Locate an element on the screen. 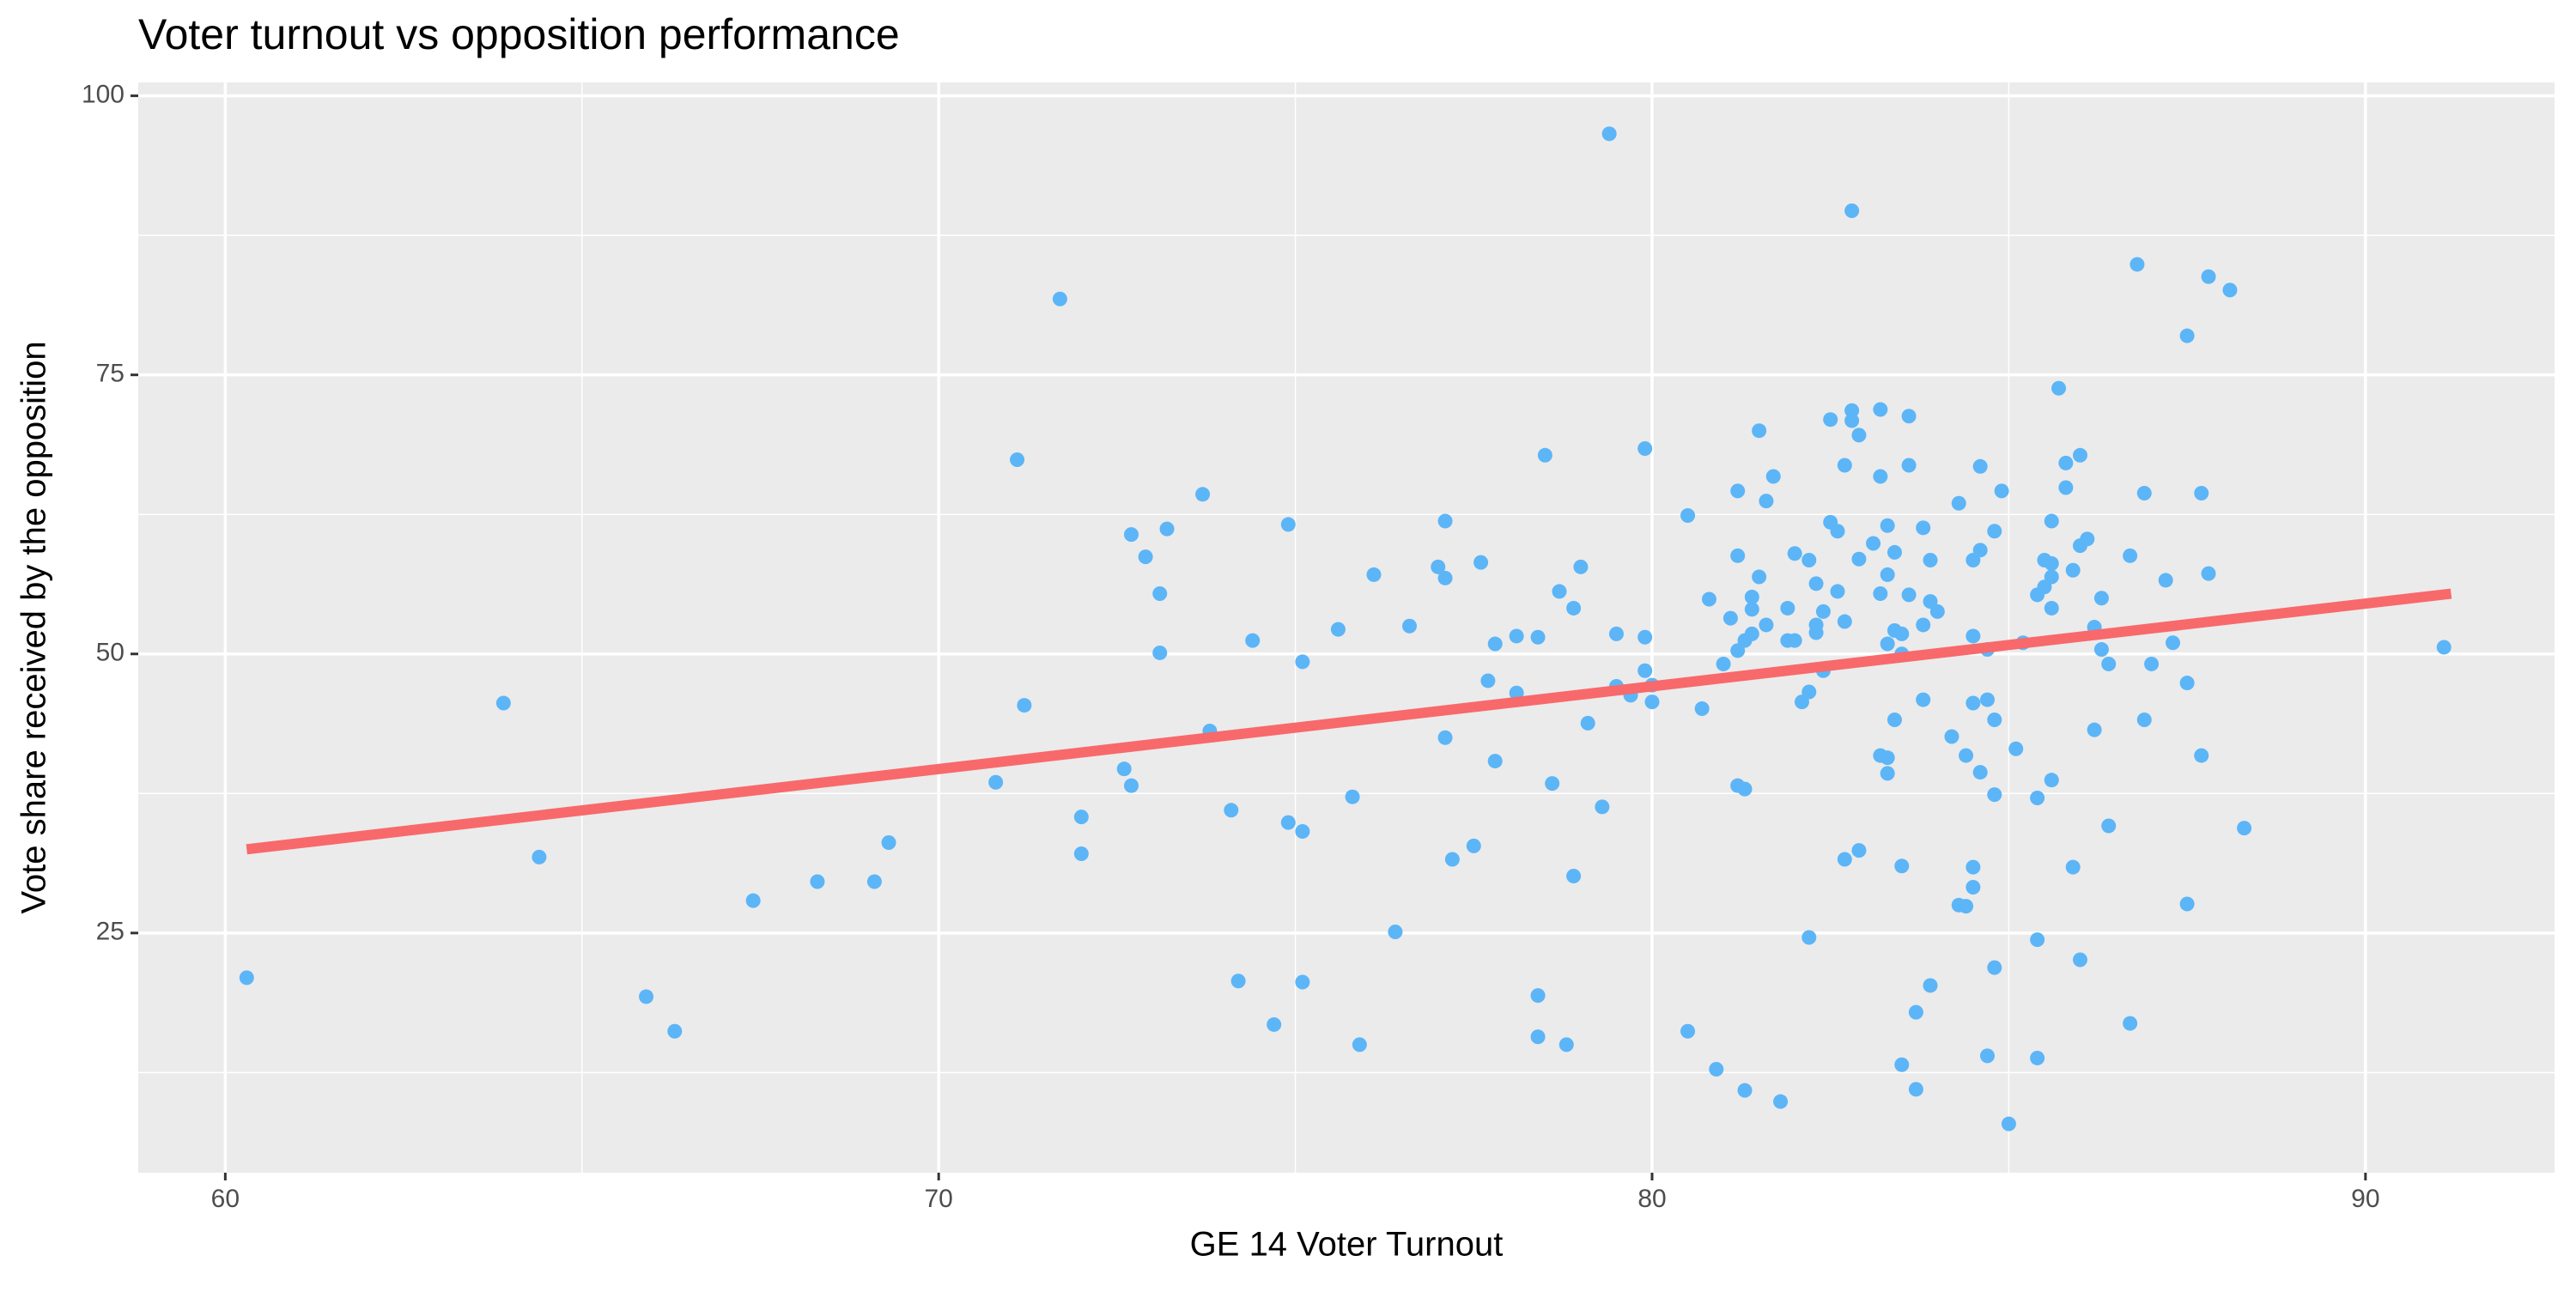 The width and height of the screenshot is (2576, 1292). y-tick-label: 50 is located at coordinates (111, 653).